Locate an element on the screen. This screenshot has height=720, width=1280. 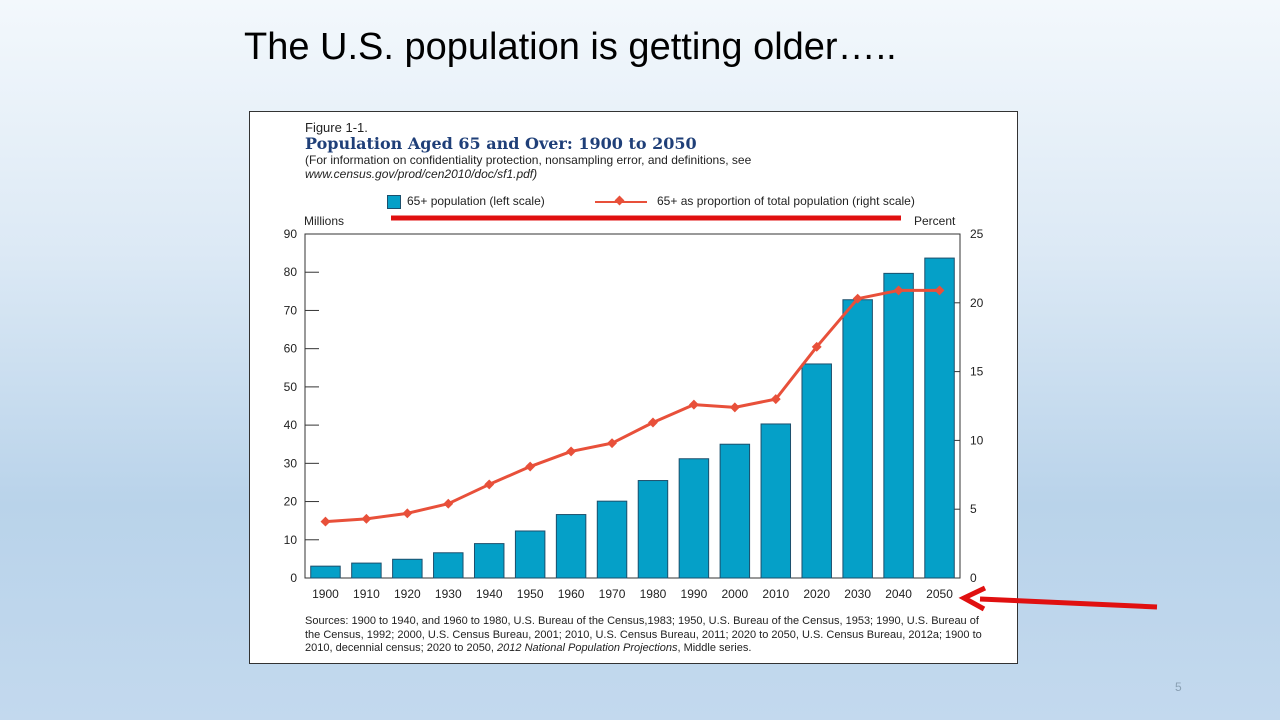
x-tick-label: 1920 is located at coordinates (407, 594).